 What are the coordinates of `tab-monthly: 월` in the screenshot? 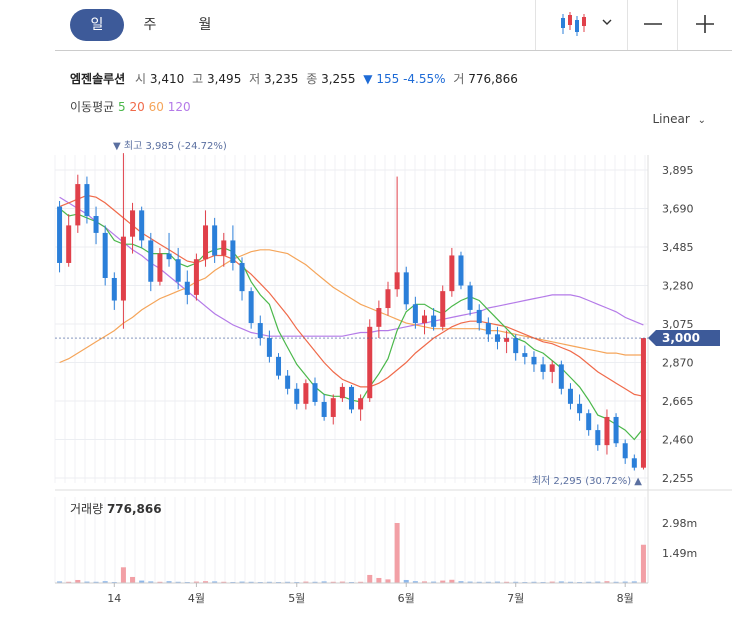 It's located at (205, 25).